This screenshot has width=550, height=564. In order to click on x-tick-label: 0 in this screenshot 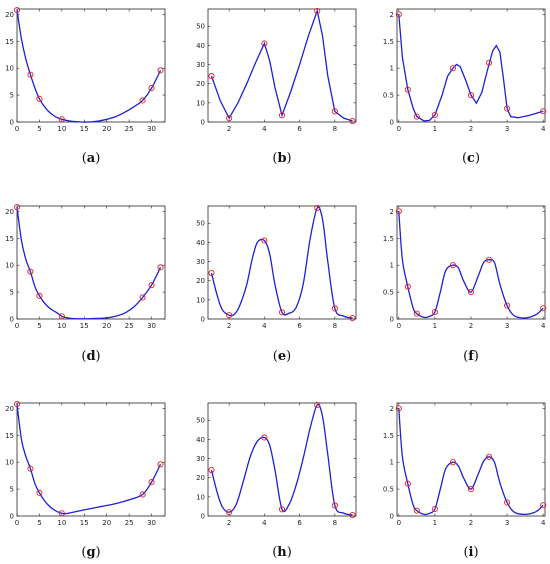, I will do `click(399, 129)`.